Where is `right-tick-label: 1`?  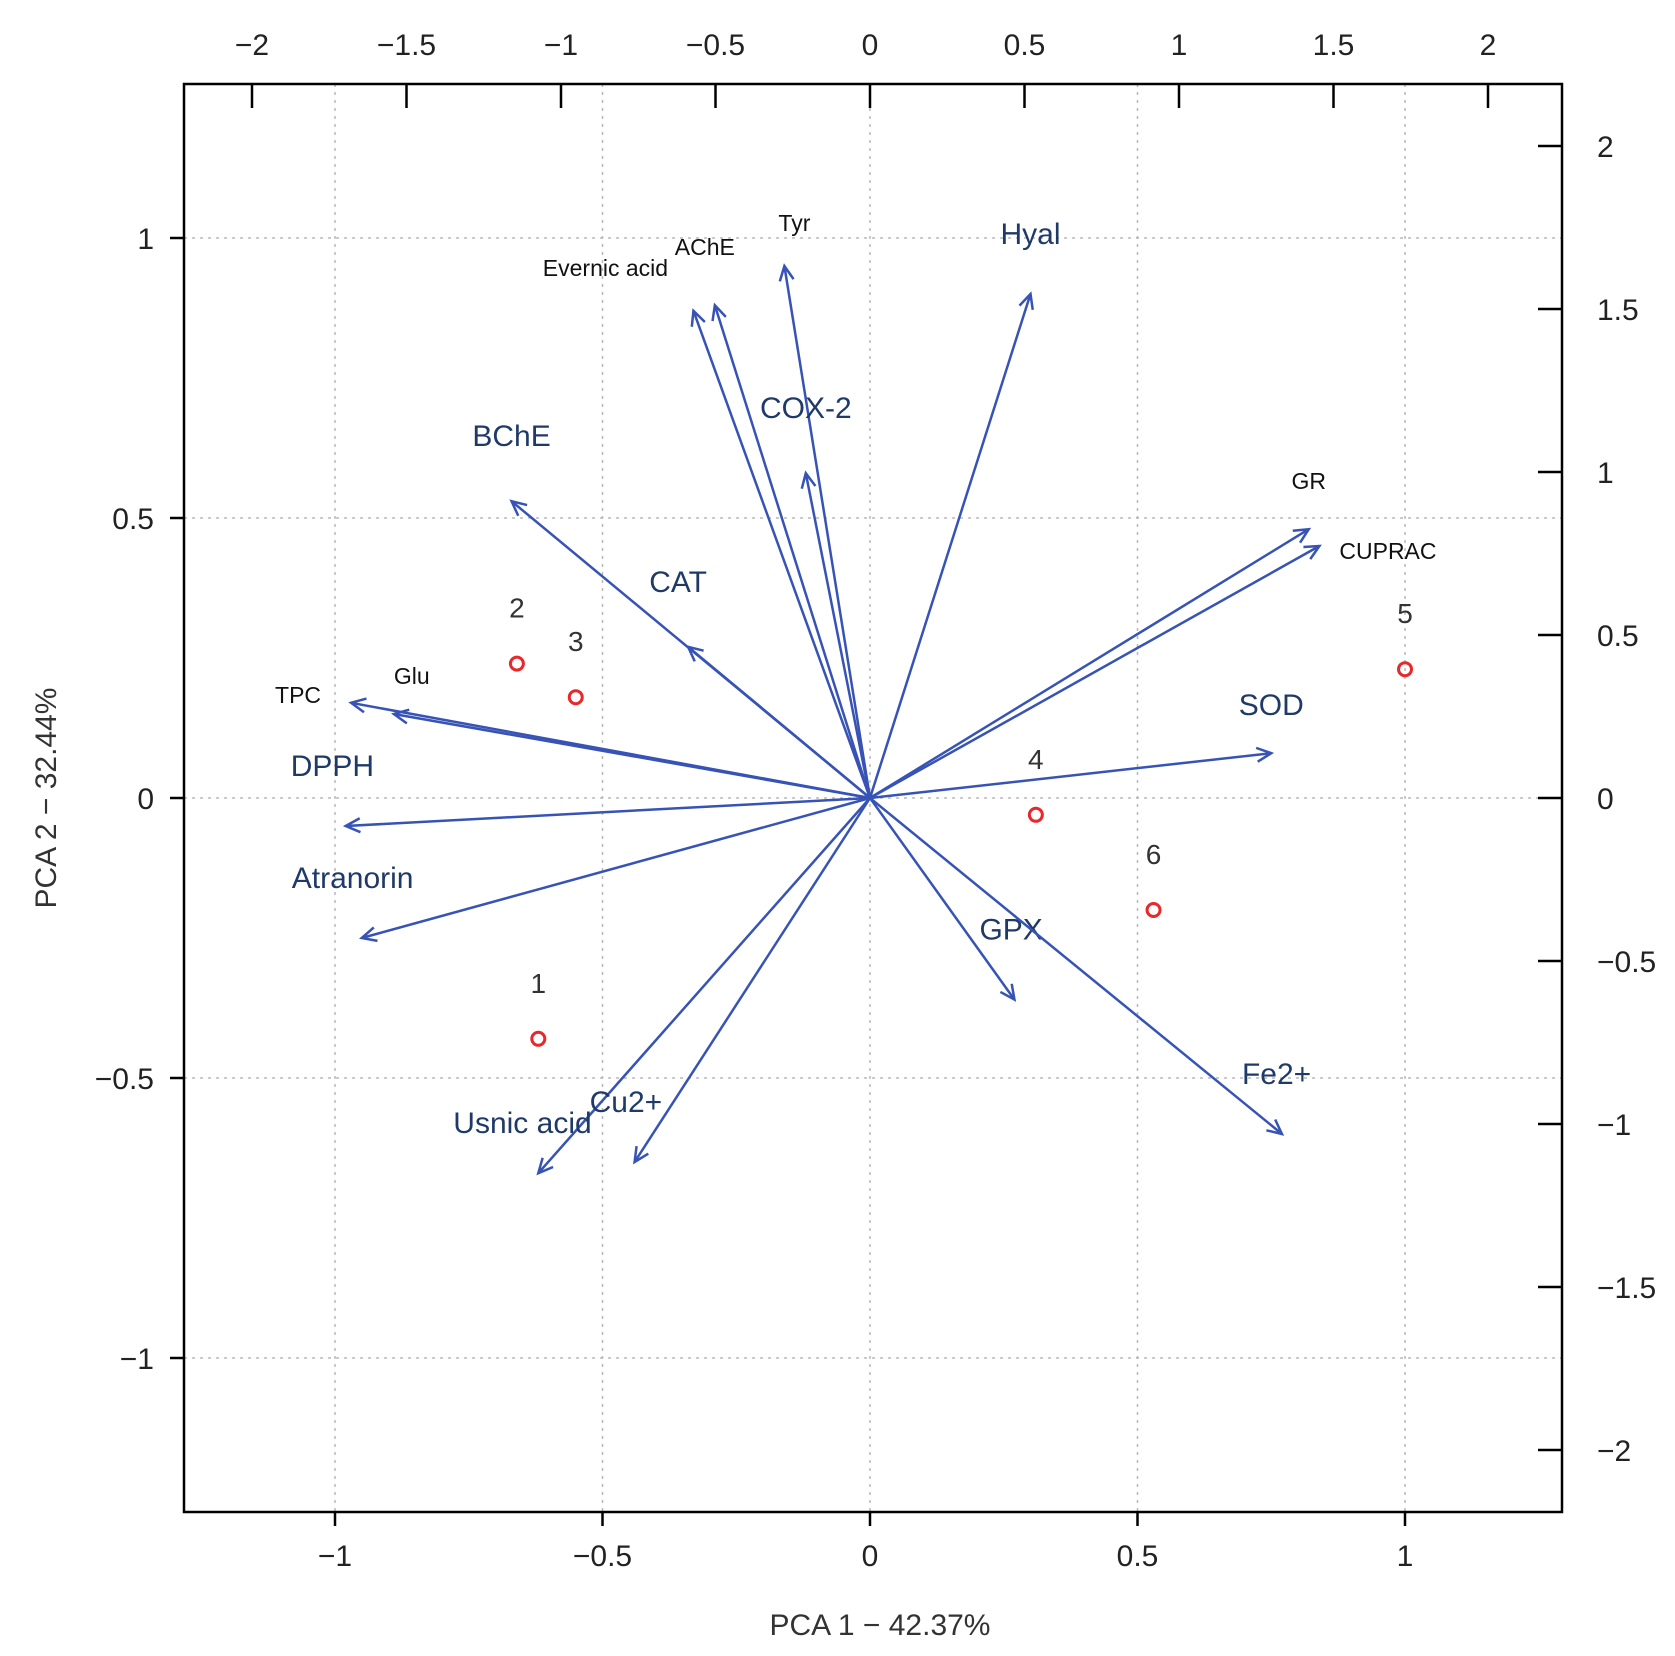 right-tick-label: 1 is located at coordinates (1605, 473).